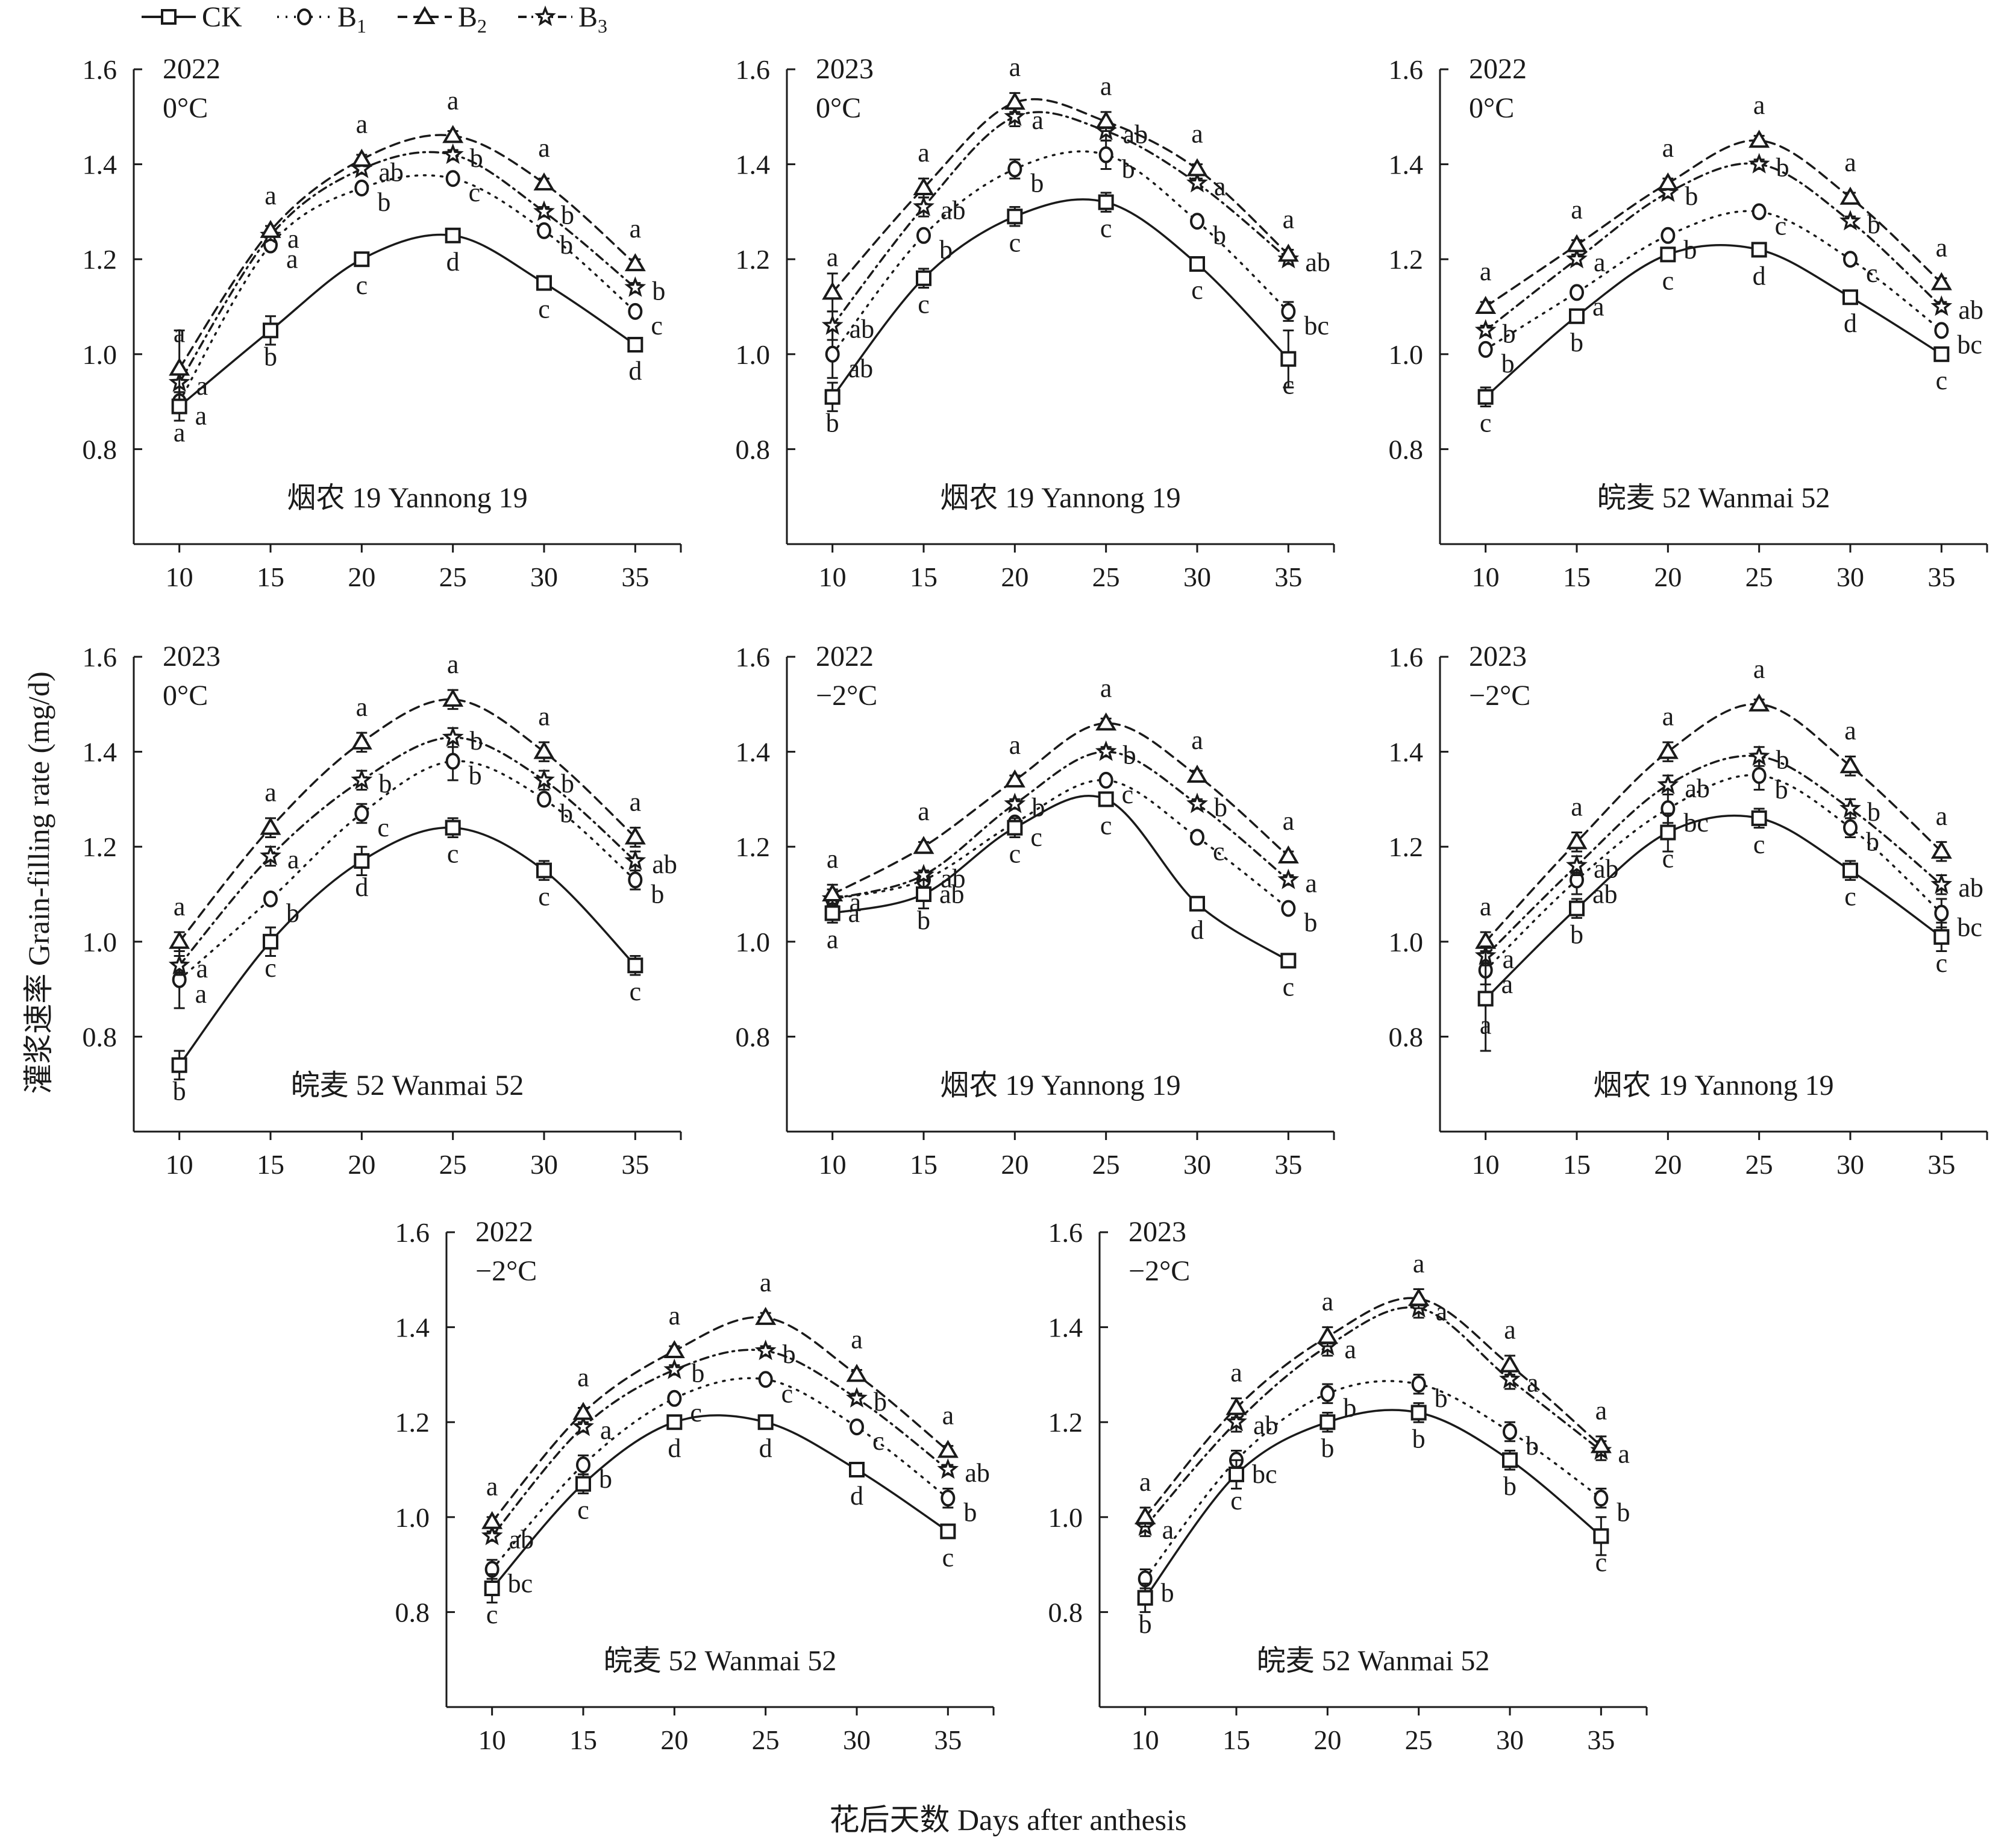  What do you see at coordinates (1498, 69) in the screenshot?
I see `panel-year: 2022` at bounding box center [1498, 69].